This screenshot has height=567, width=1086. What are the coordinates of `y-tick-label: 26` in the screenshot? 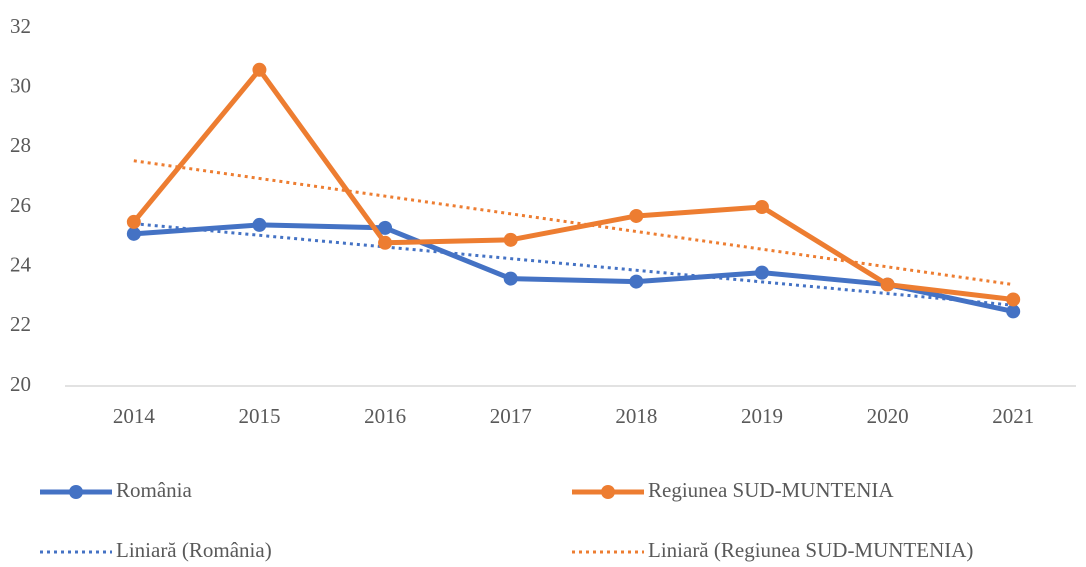 It's located at (20, 205).